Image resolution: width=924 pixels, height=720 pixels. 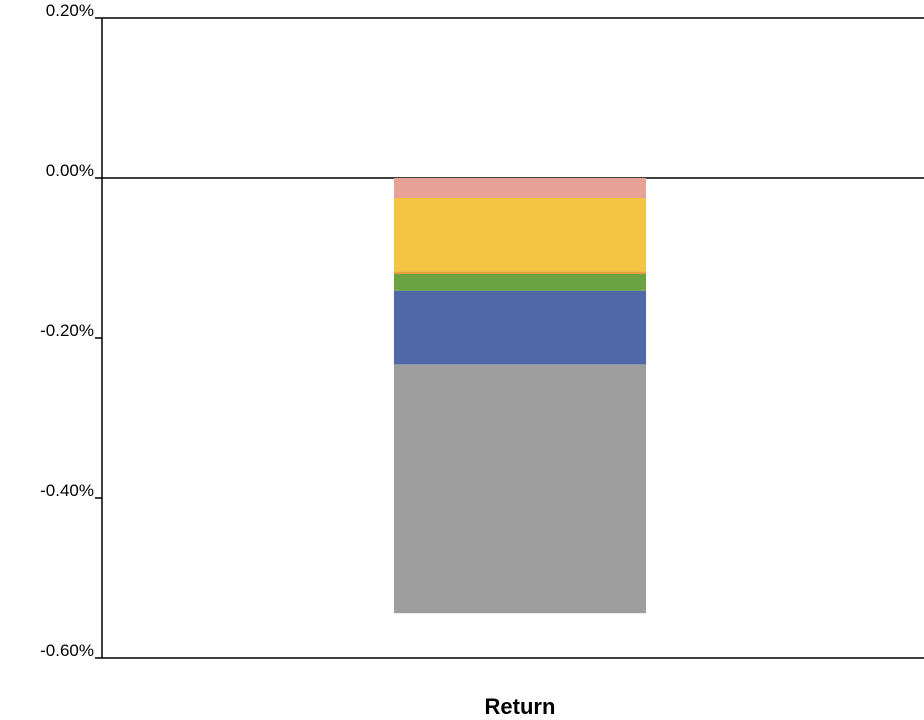 What do you see at coordinates (70, 10) in the screenshot?
I see `y-tick-label: 0.20%` at bounding box center [70, 10].